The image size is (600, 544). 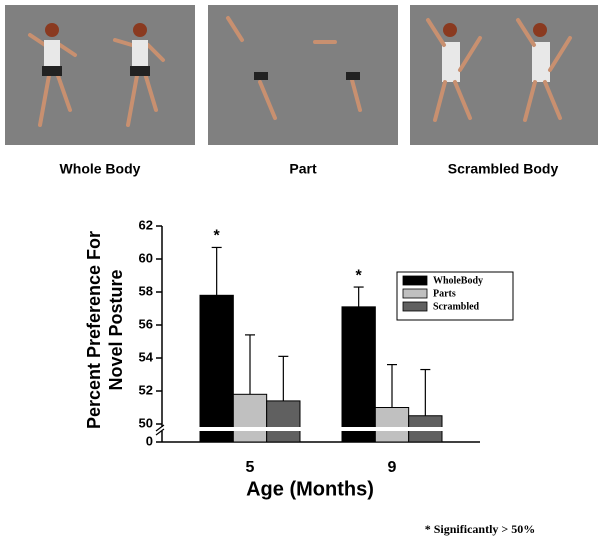 What do you see at coordinates (100, 169) in the screenshot?
I see `panel-label: Whole Body` at bounding box center [100, 169].